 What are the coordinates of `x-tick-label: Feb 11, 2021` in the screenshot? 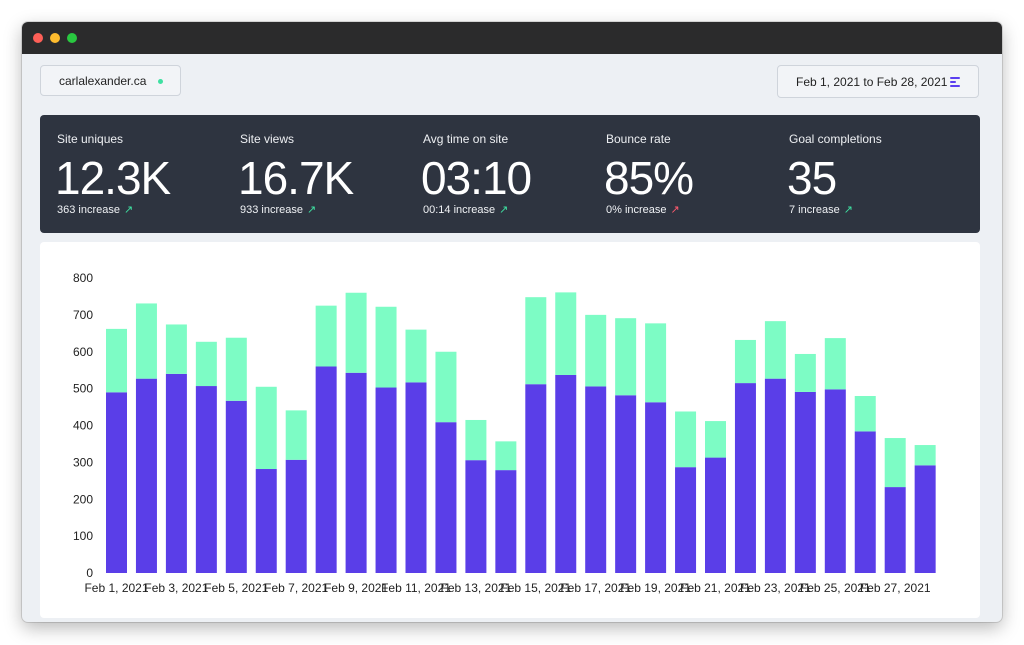 It's located at (416, 588).